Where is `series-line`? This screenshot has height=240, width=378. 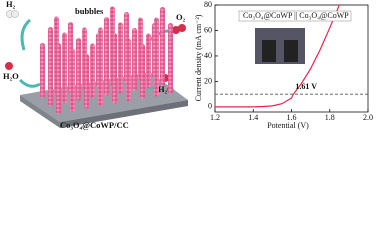 series-line is located at coordinates (277, 56).